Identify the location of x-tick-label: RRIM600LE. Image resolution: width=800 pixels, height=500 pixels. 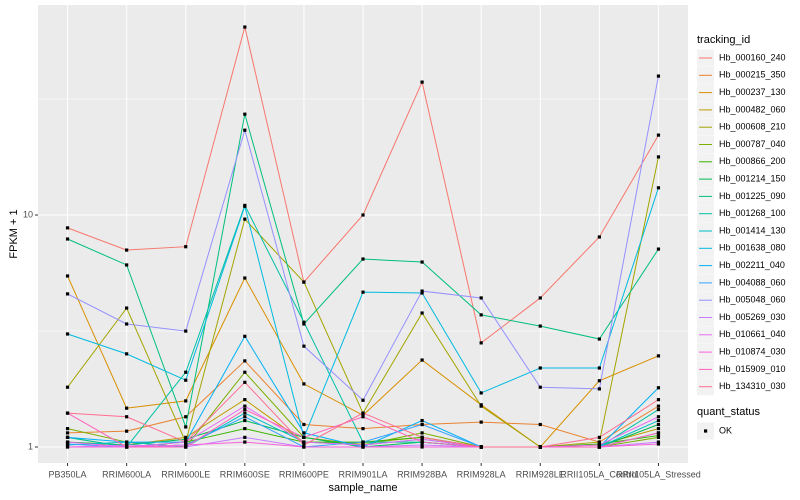
(185, 474).